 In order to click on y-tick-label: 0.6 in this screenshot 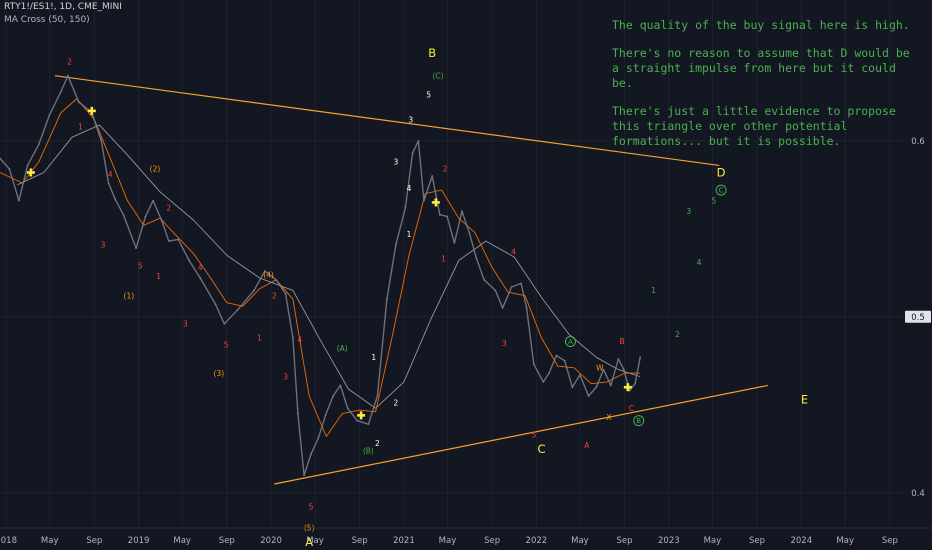, I will do `click(918, 142)`.